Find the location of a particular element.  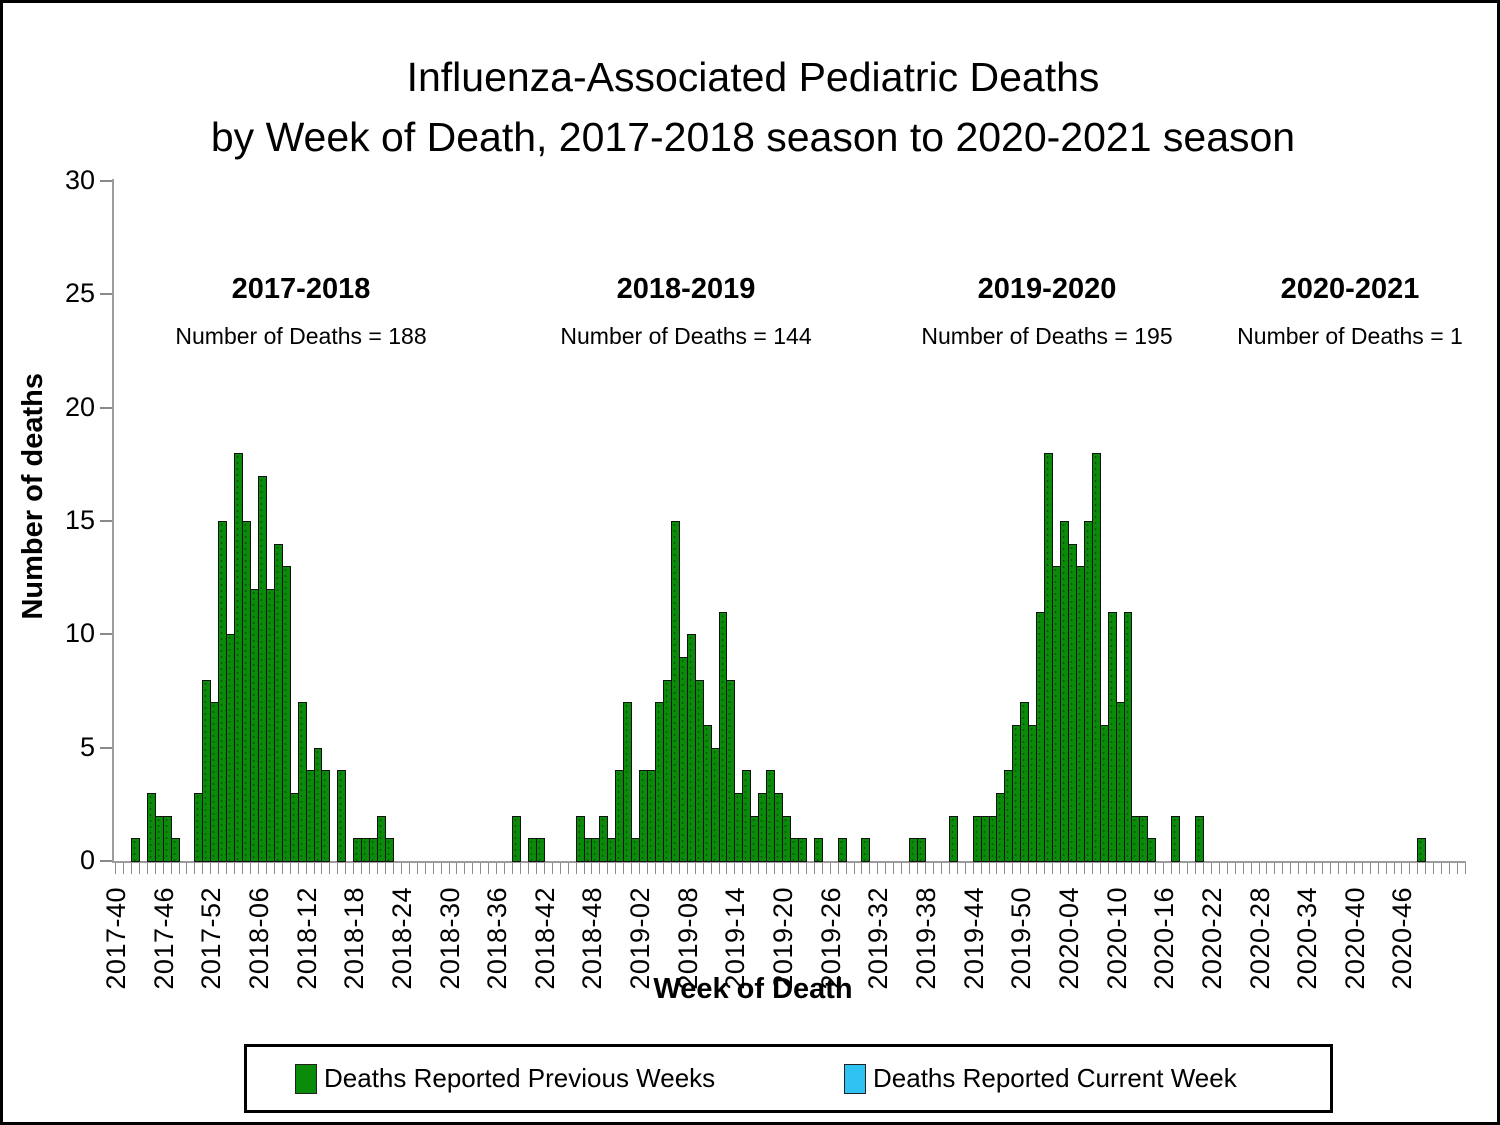

season-label: 2019-2020 is located at coordinates (1047, 289).